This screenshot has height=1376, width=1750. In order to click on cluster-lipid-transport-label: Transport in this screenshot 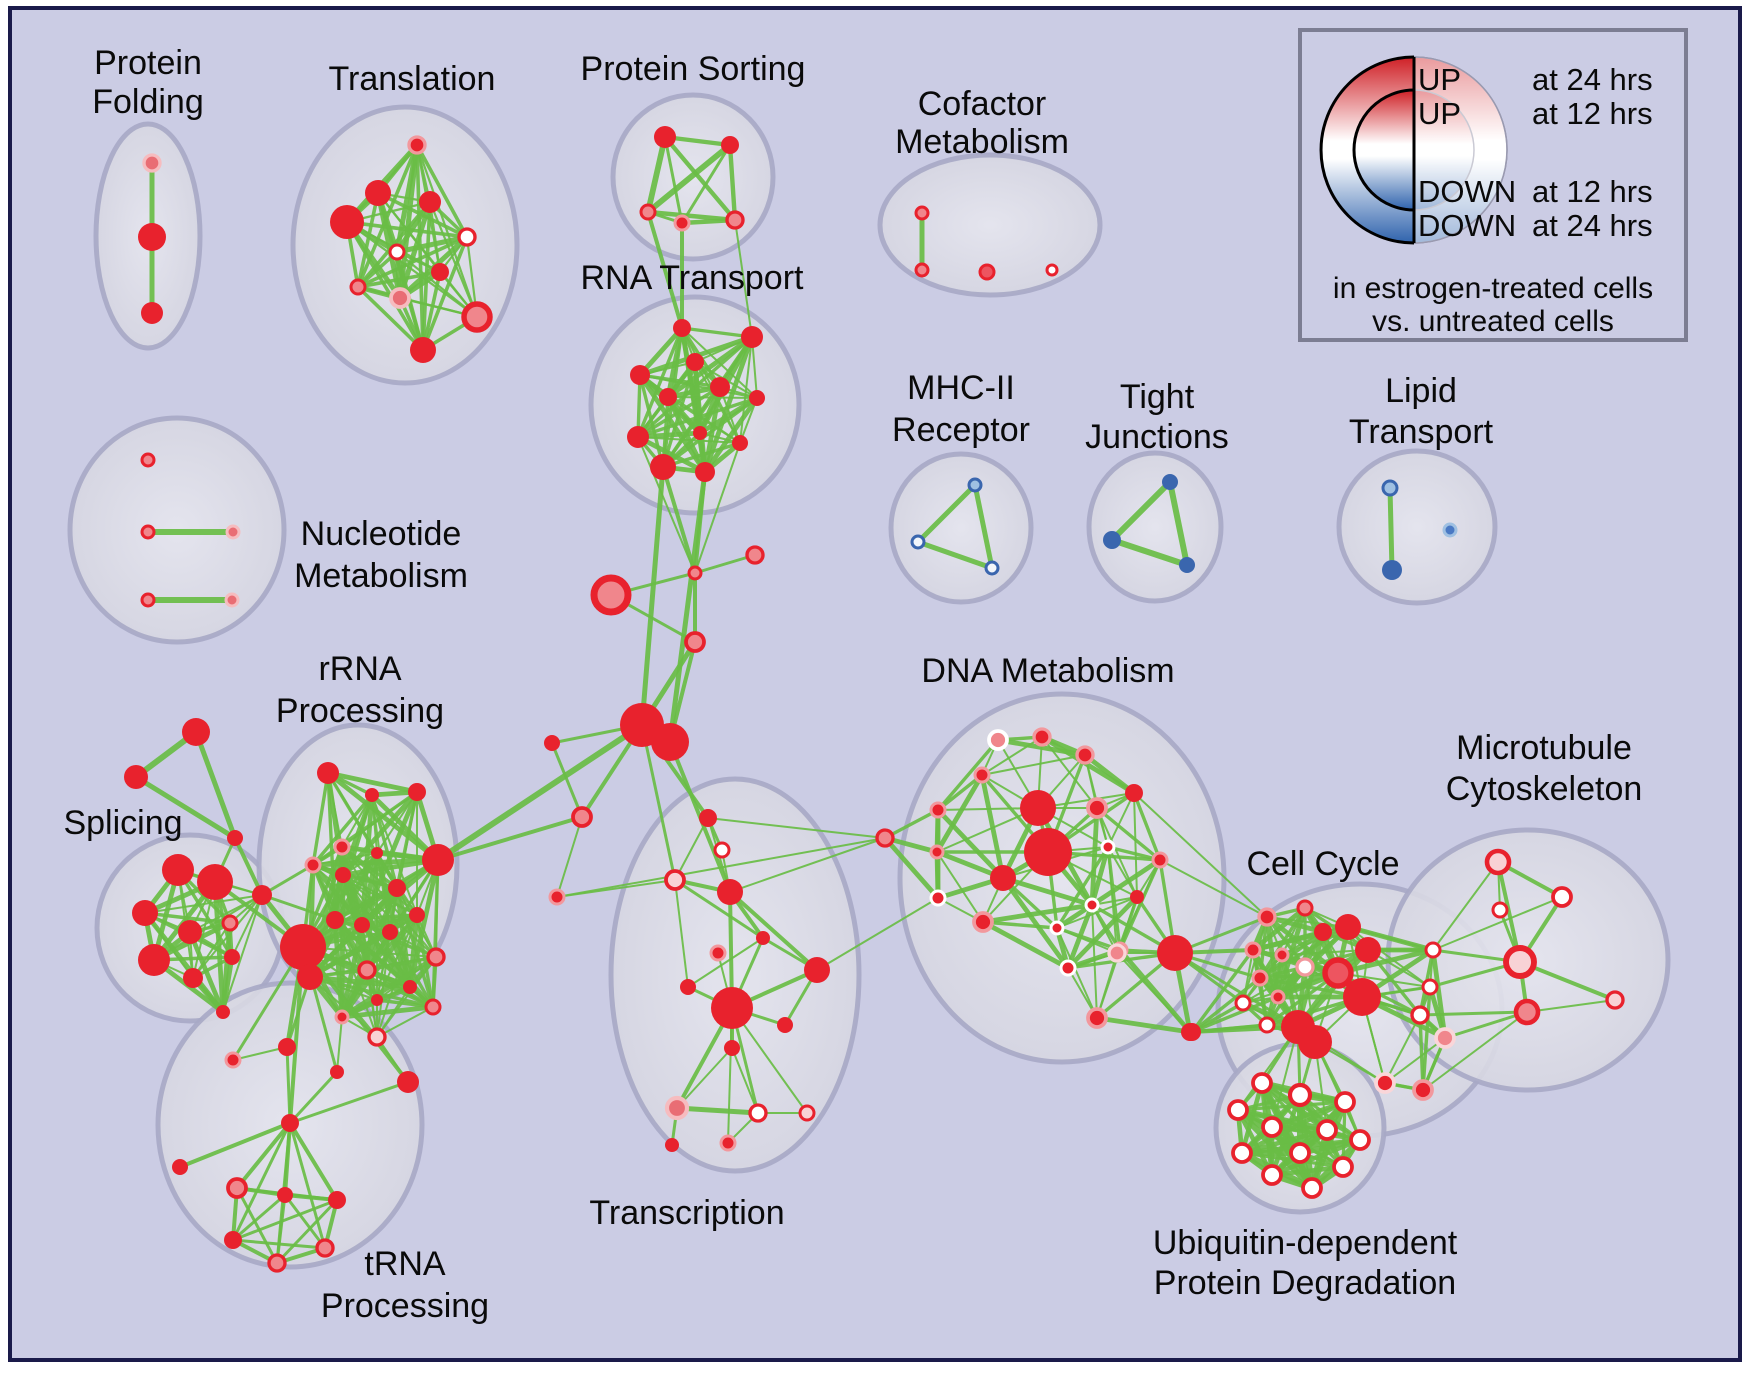, I will do `click(1421, 432)`.